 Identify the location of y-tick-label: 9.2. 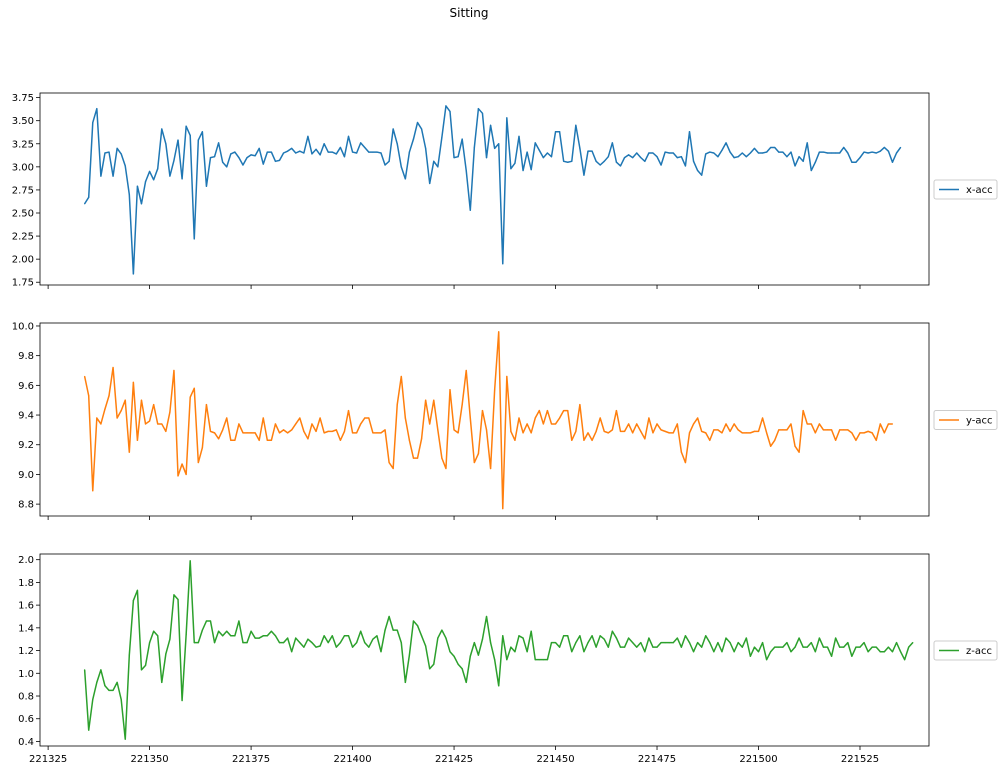
(26, 445).